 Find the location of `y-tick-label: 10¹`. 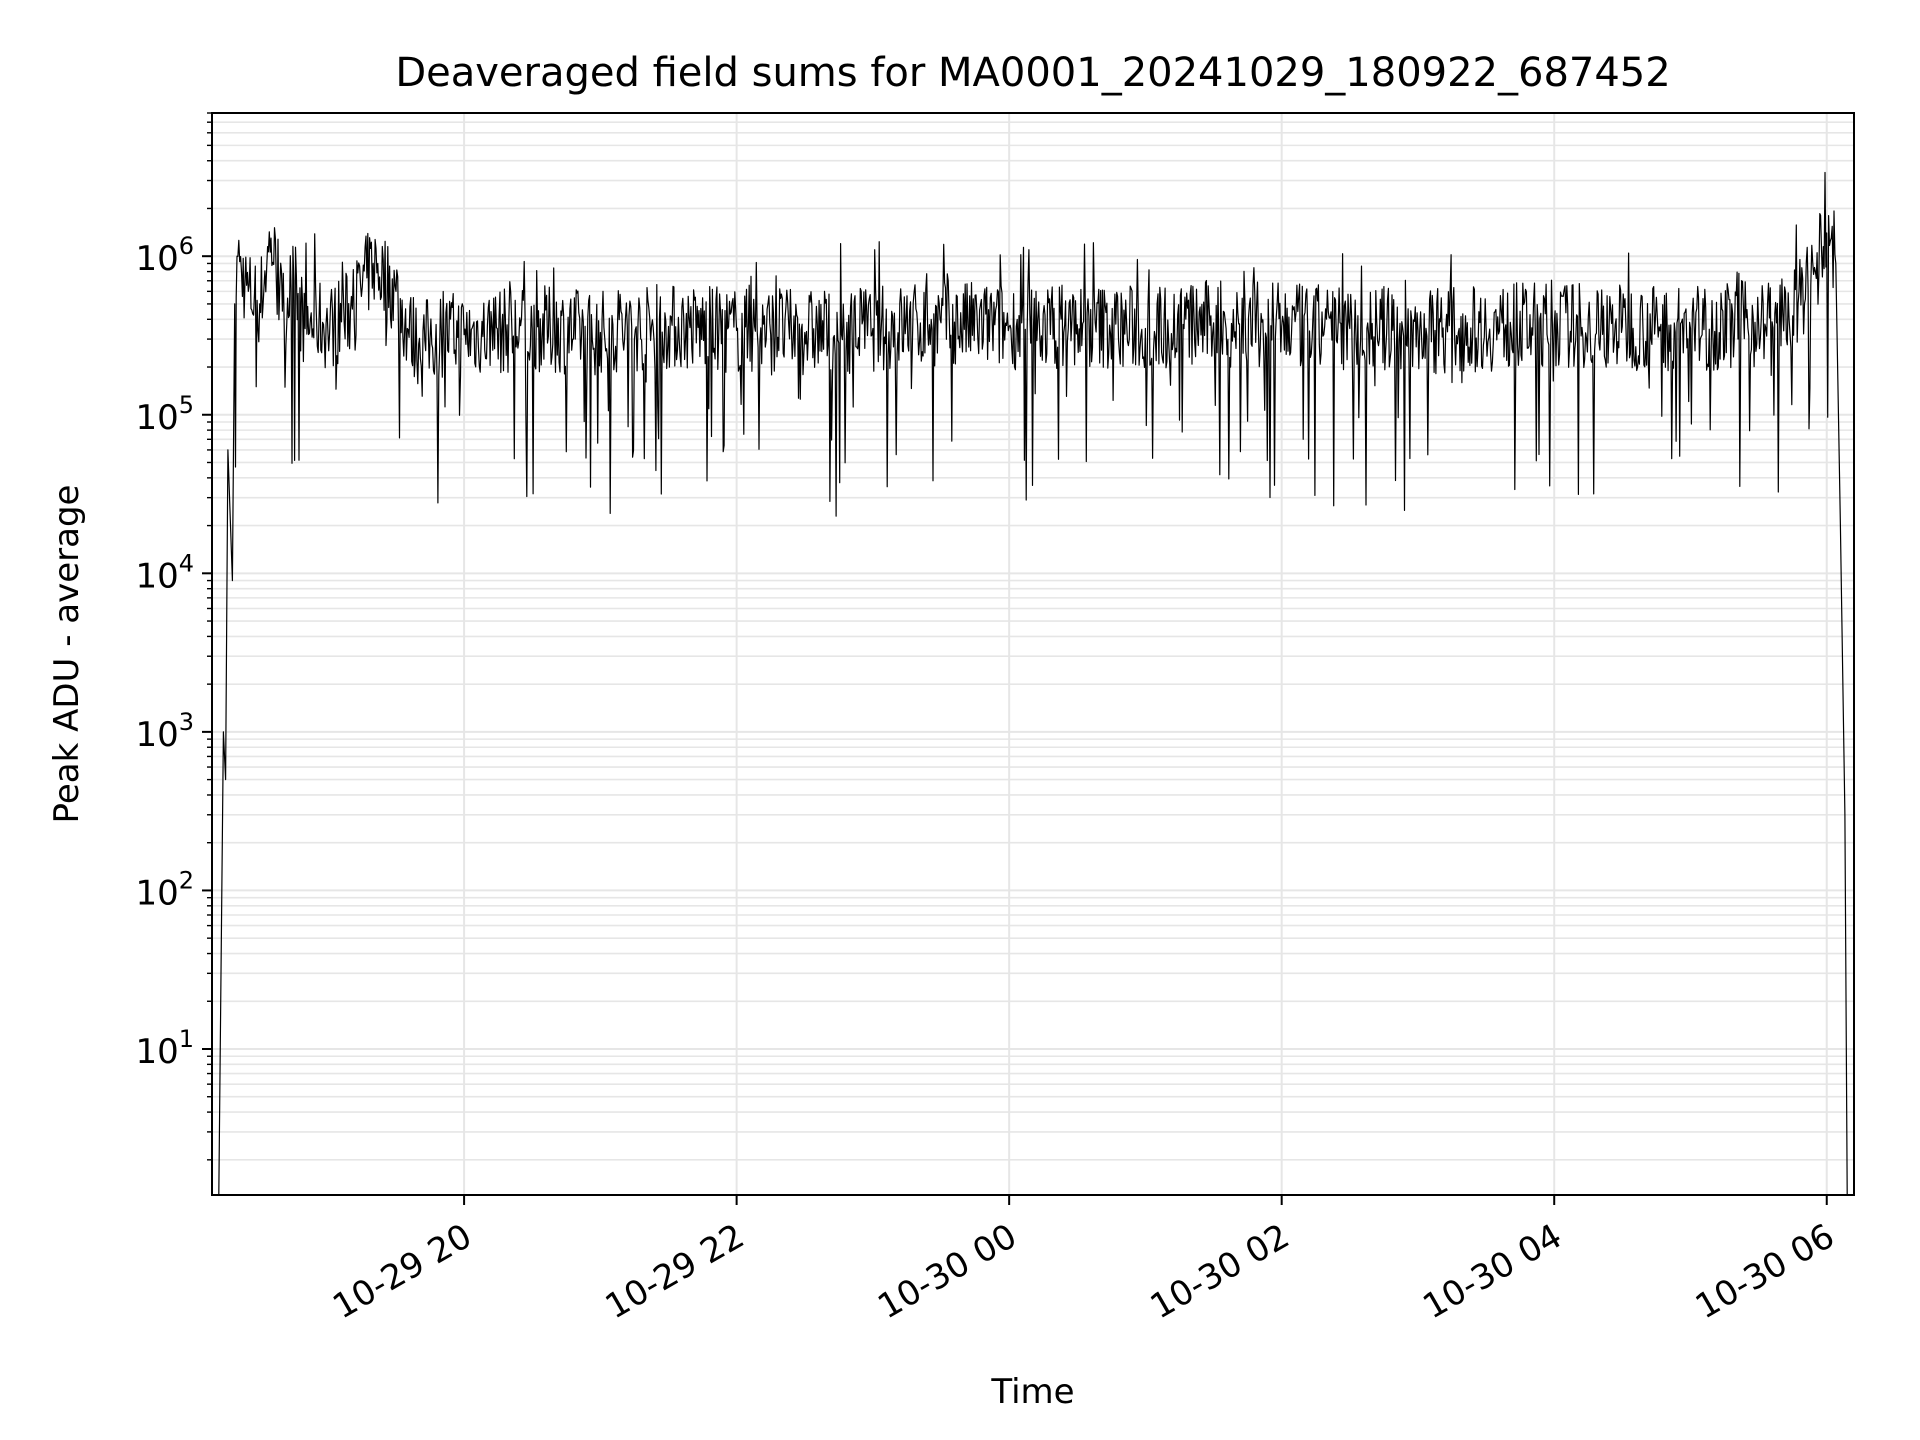

y-tick-label: 10¹ is located at coordinates (164, 1048).